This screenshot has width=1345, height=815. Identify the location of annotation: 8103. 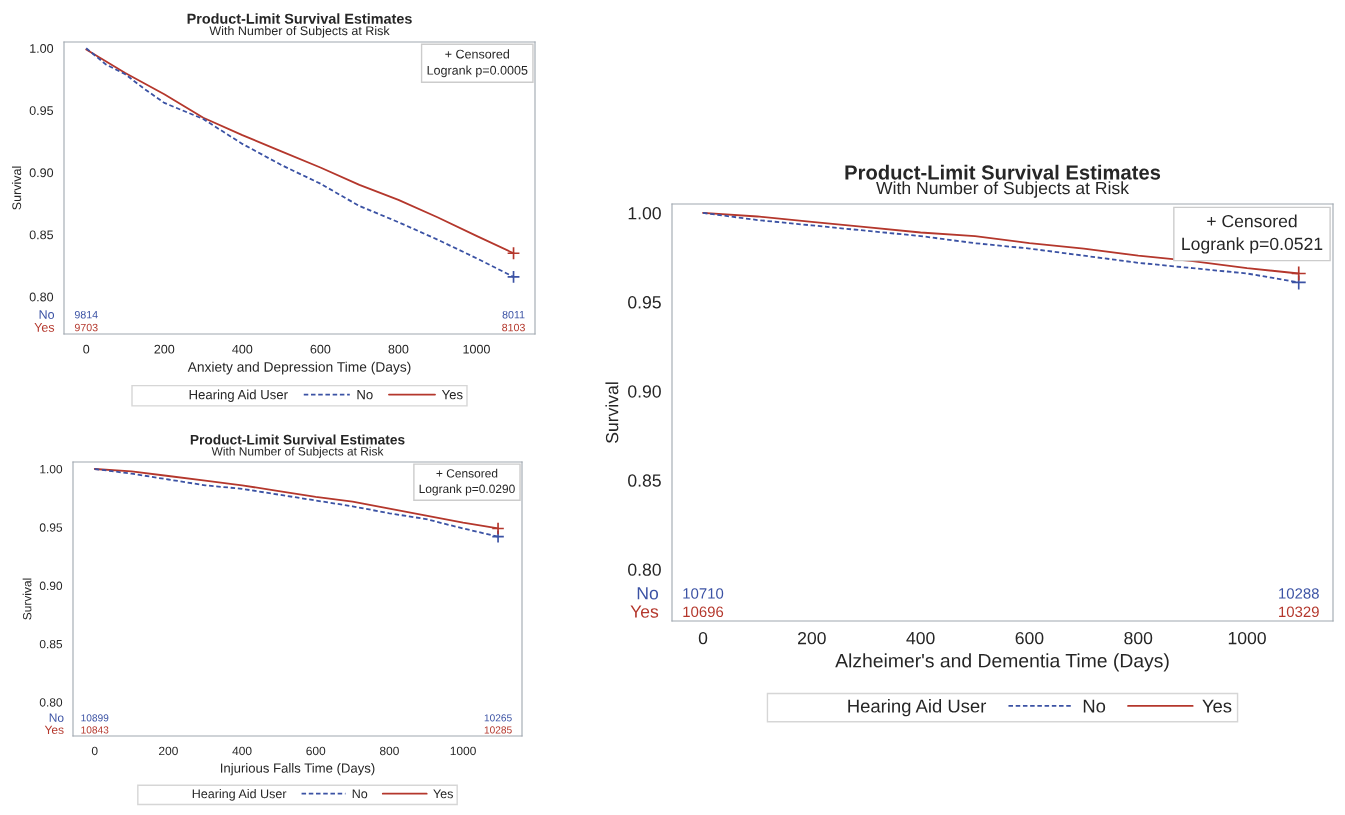
(513, 327).